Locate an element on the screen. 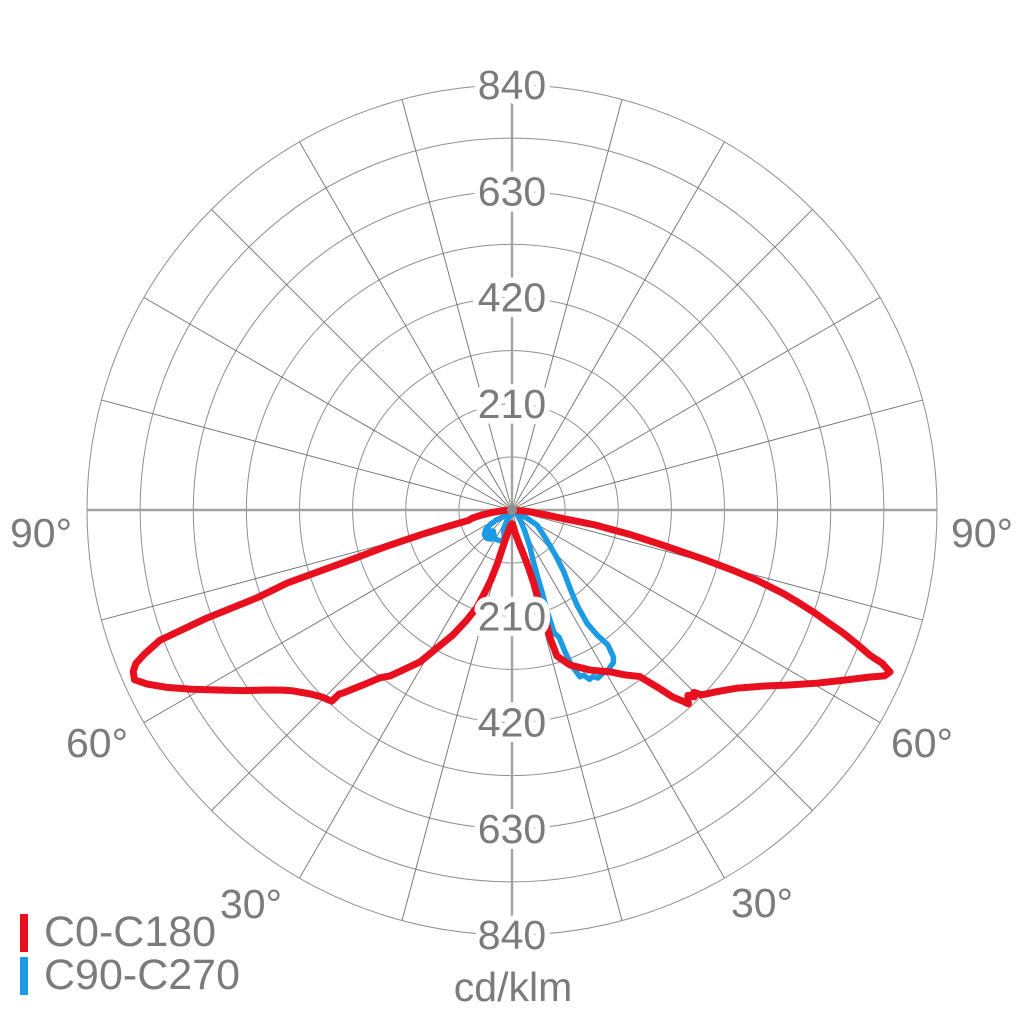  legend: C0-C180 C90-C270 is located at coordinates (130, 954).